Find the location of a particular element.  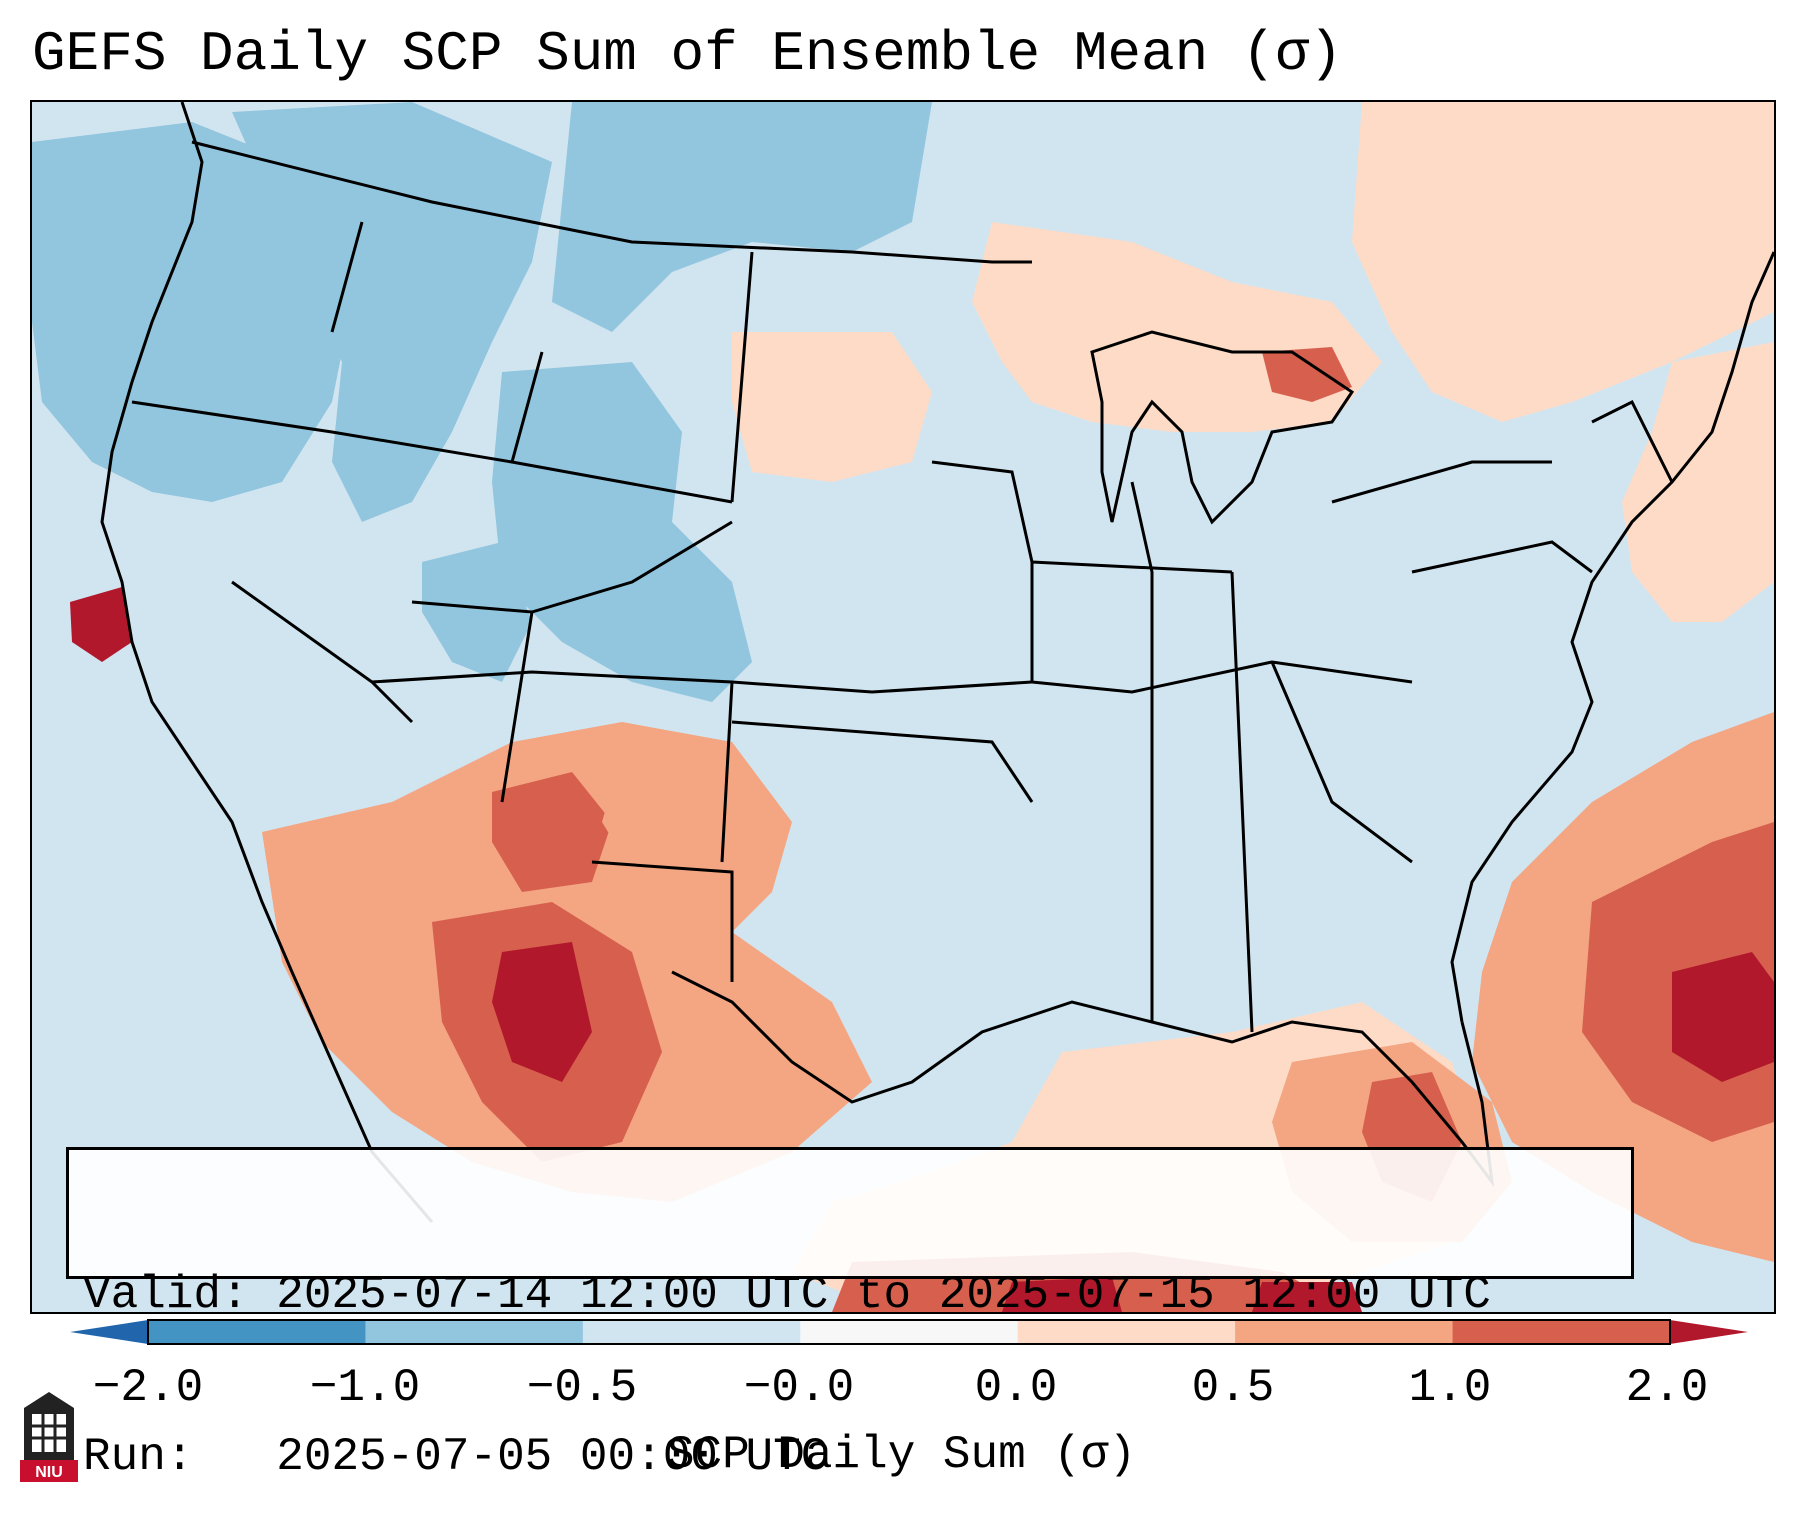

colorbar-over-arrow is located at coordinates (1709, 1332).